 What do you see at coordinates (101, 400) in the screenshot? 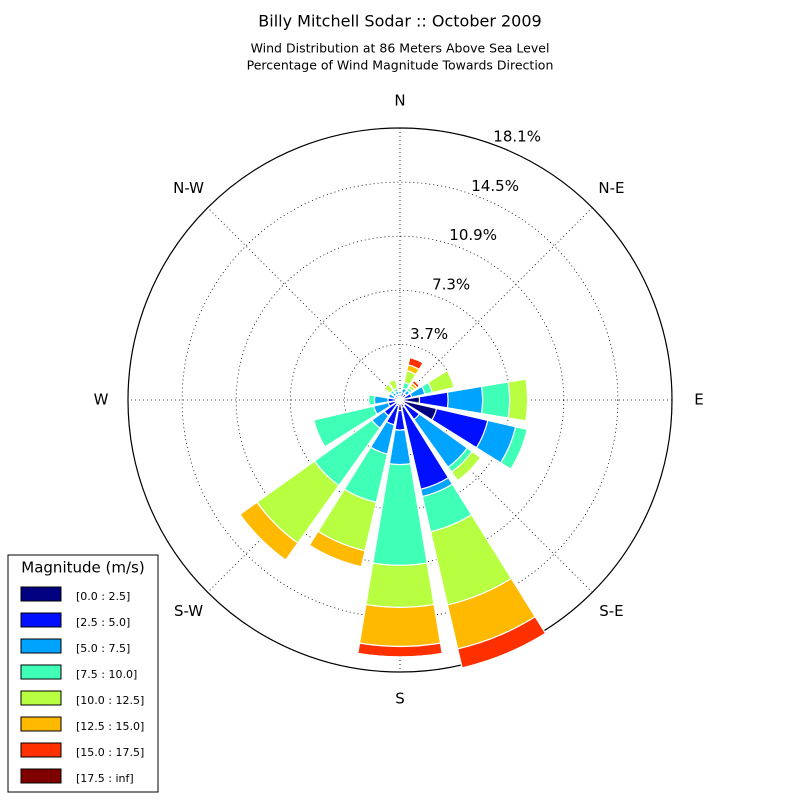
I see `direction-label: W` at bounding box center [101, 400].